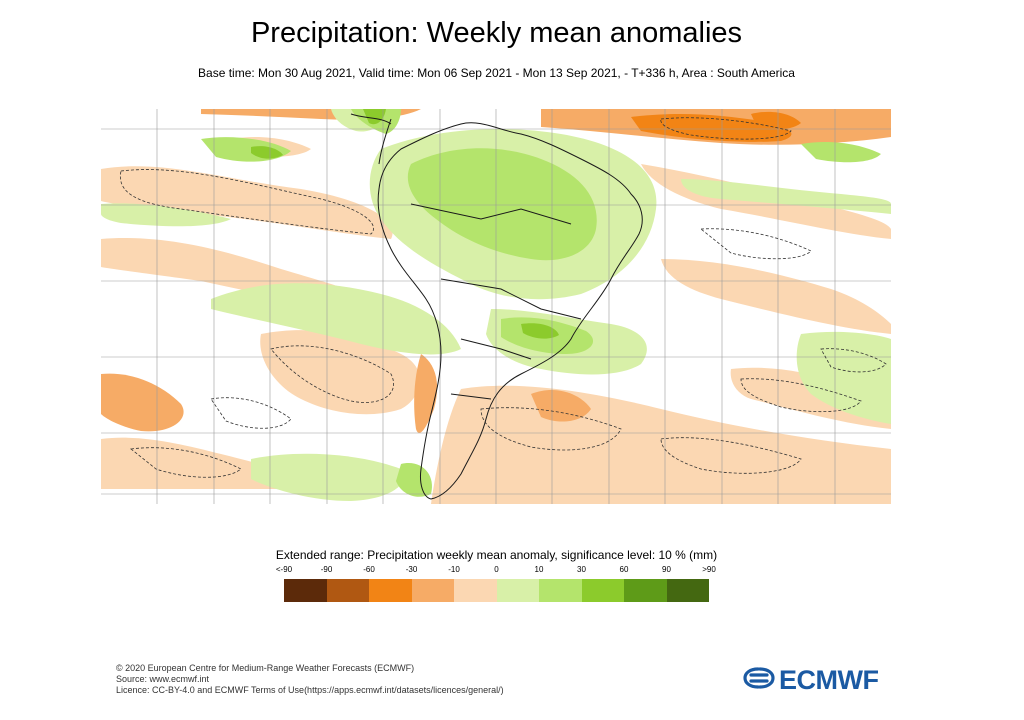  I want to click on legend-color-bar, so click(496, 590).